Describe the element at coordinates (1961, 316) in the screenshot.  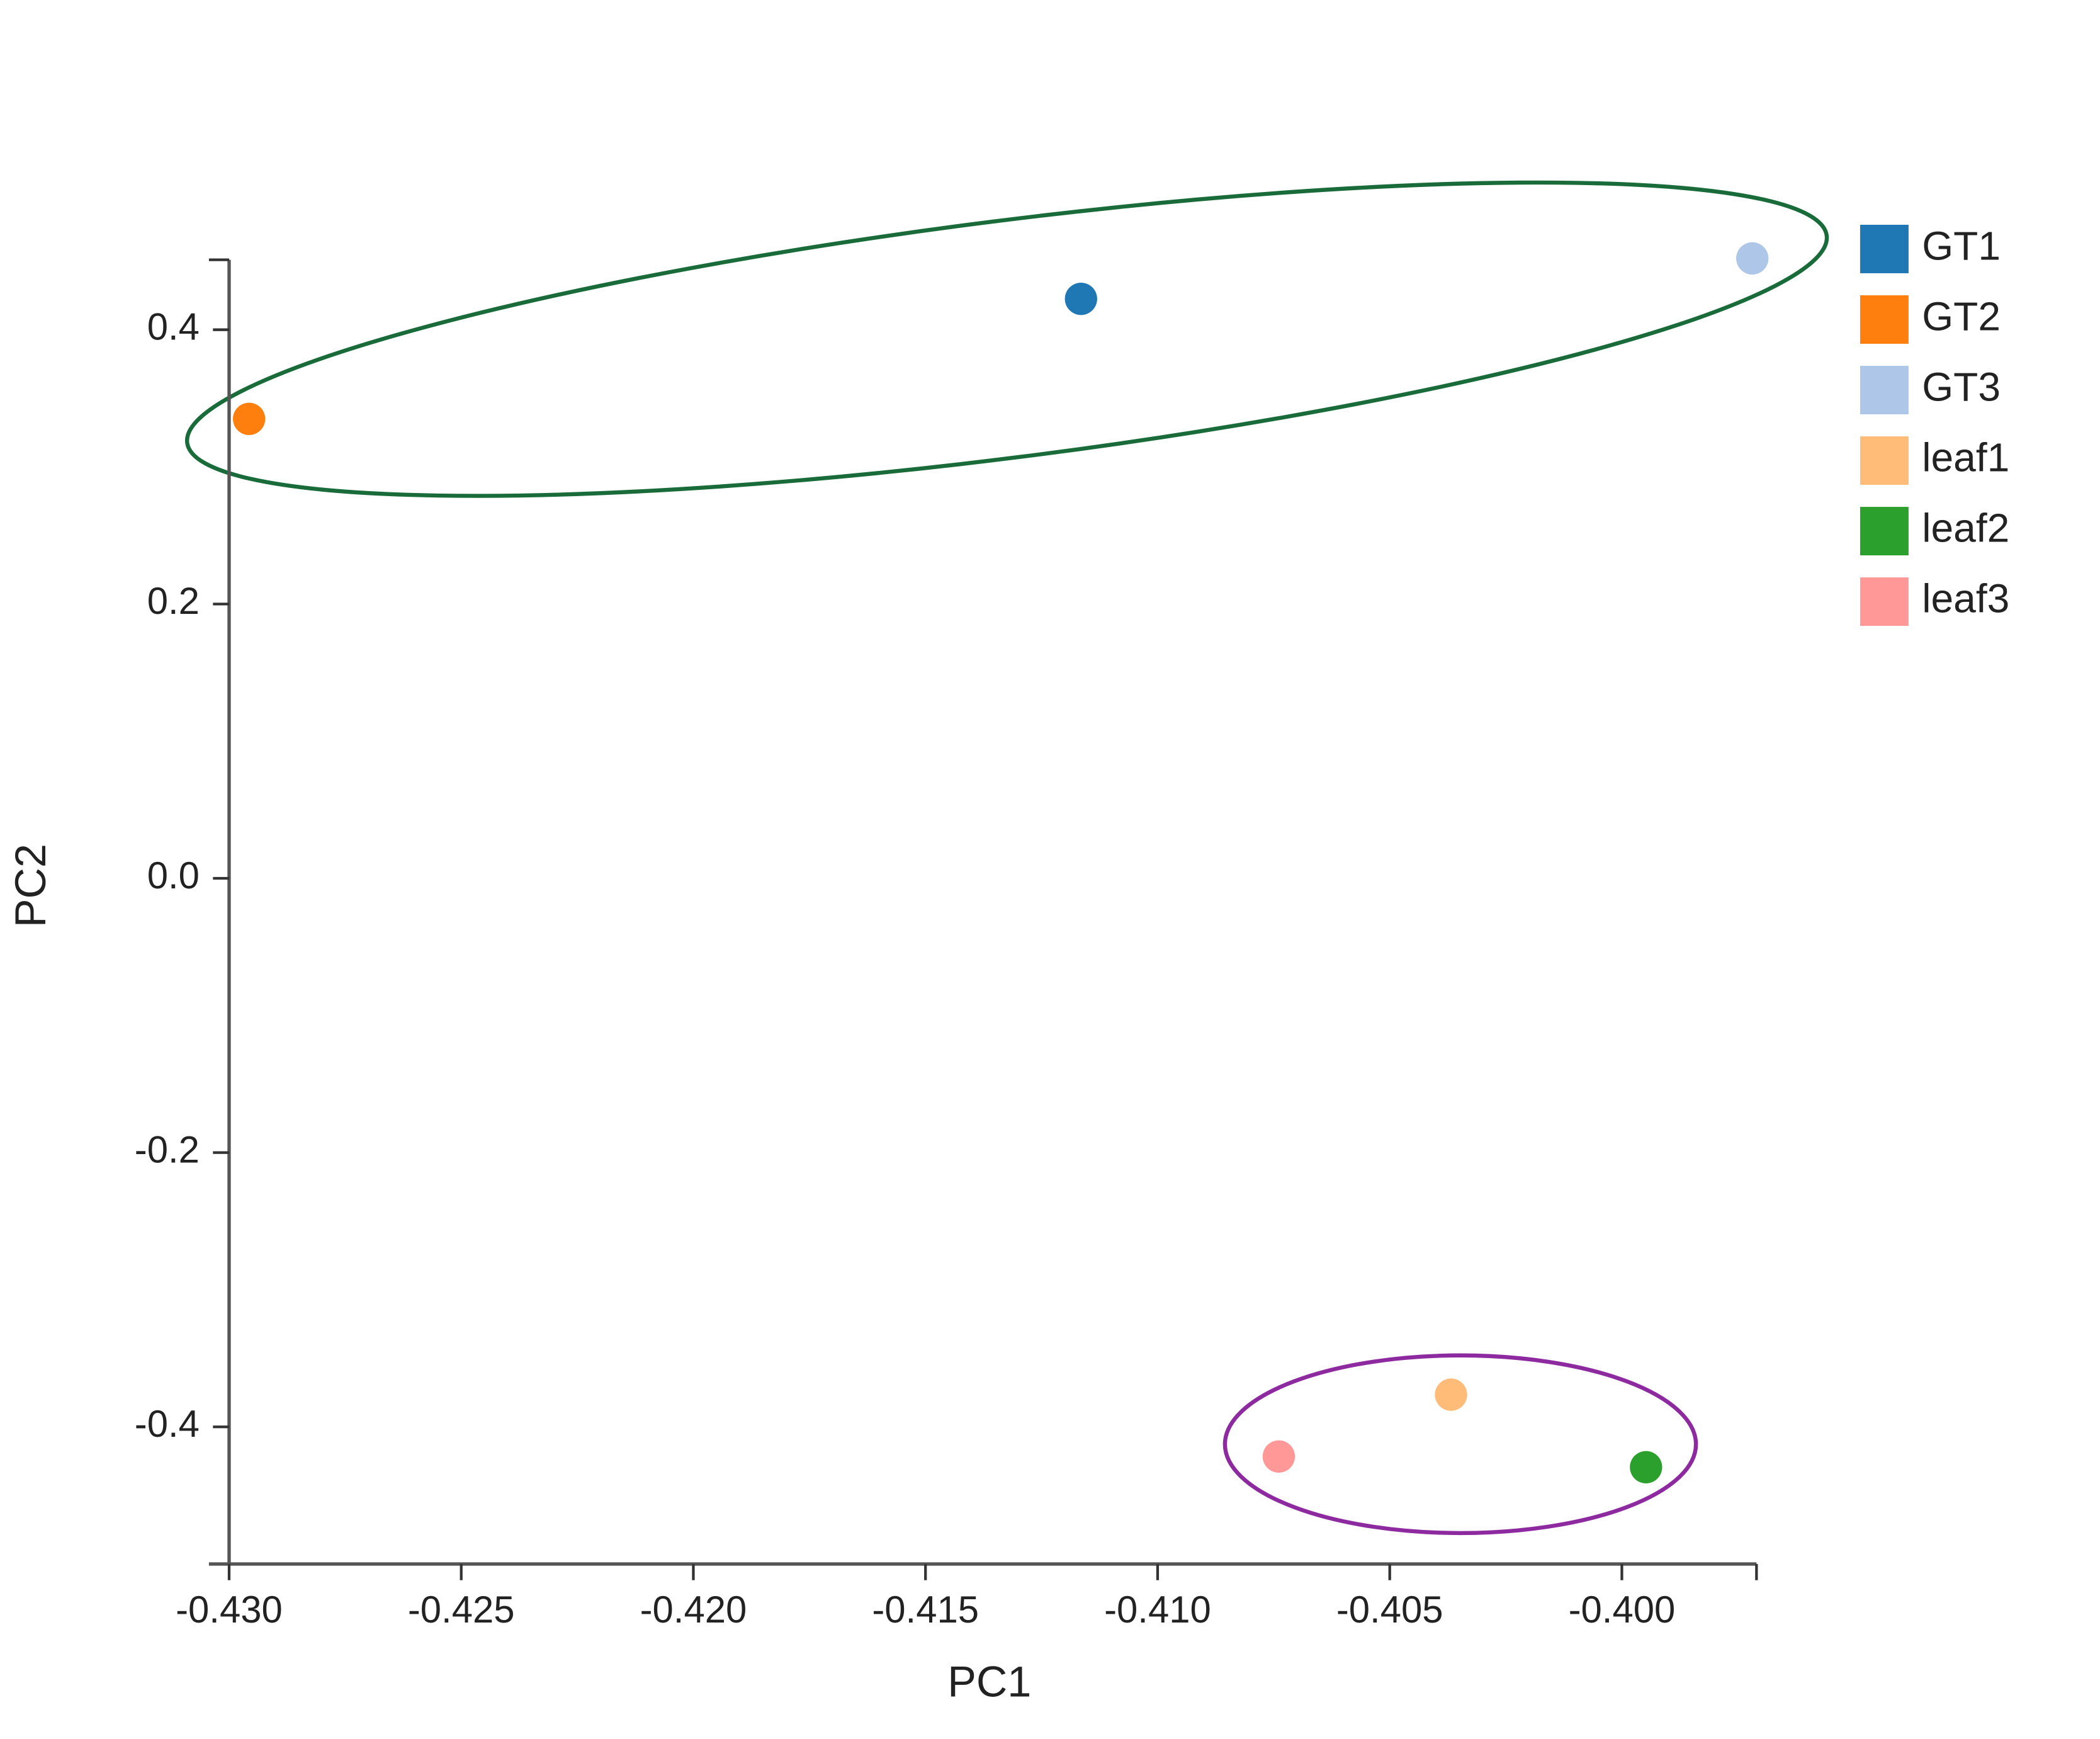
I see `legend-label: GT2` at that location.